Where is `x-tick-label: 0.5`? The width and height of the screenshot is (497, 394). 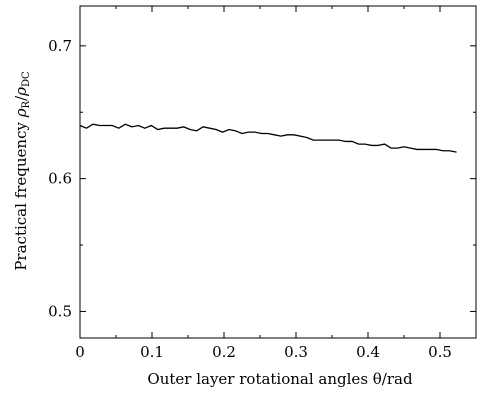
x-tick-label: 0.5 is located at coordinates (440, 352).